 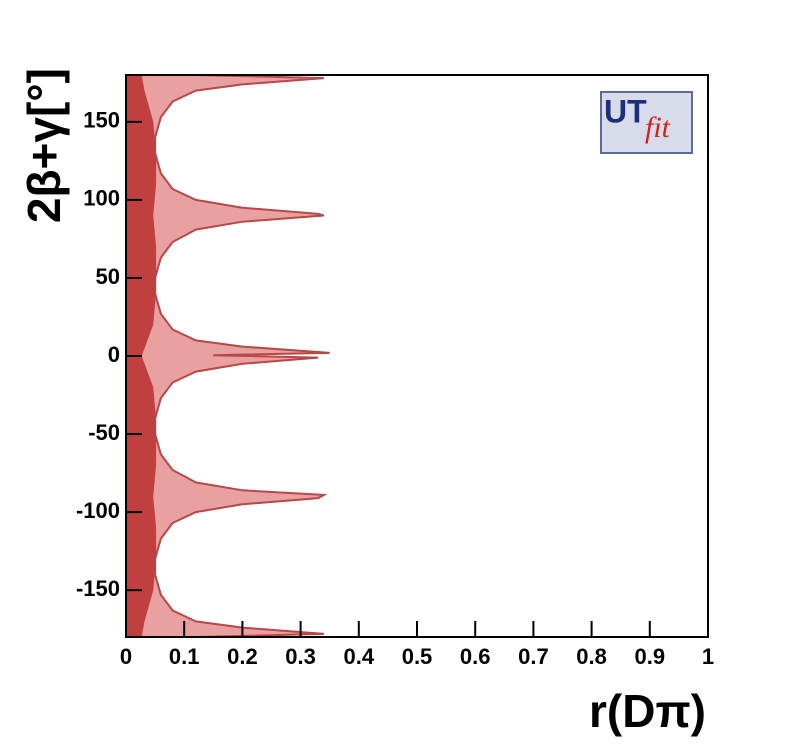 I want to click on logo: UT fit, so click(x=646, y=122).